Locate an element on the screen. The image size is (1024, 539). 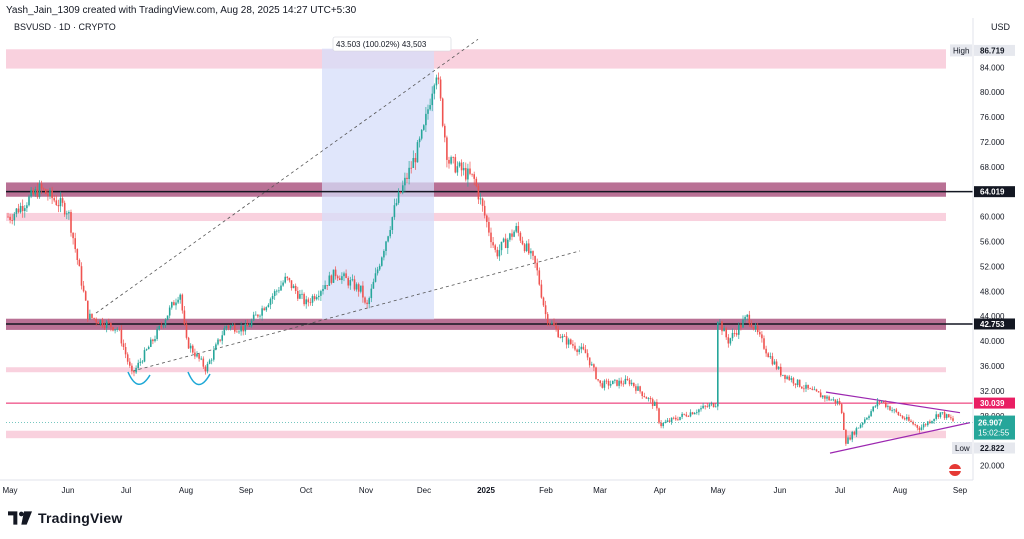
triangle-lower-line is located at coordinates (900, 438).